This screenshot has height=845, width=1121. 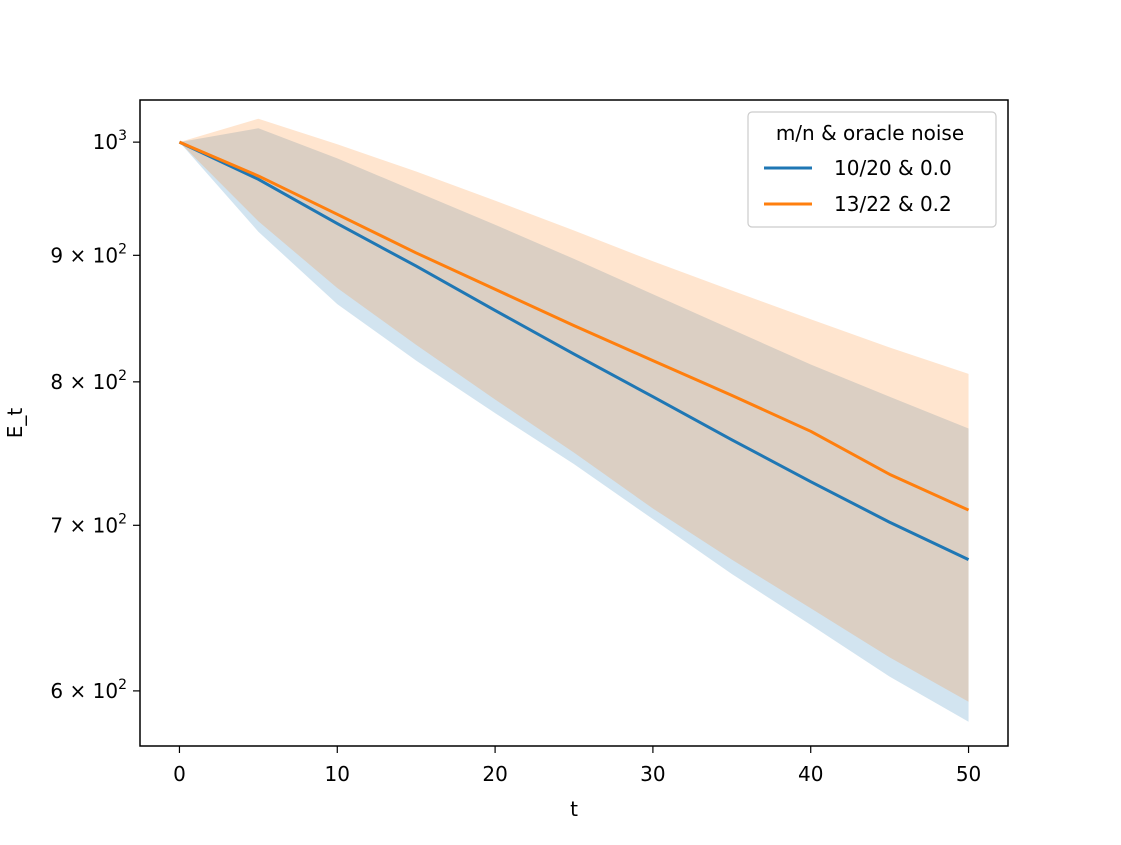 What do you see at coordinates (110, 141) in the screenshot?
I see `y-tick-label: 103` at bounding box center [110, 141].